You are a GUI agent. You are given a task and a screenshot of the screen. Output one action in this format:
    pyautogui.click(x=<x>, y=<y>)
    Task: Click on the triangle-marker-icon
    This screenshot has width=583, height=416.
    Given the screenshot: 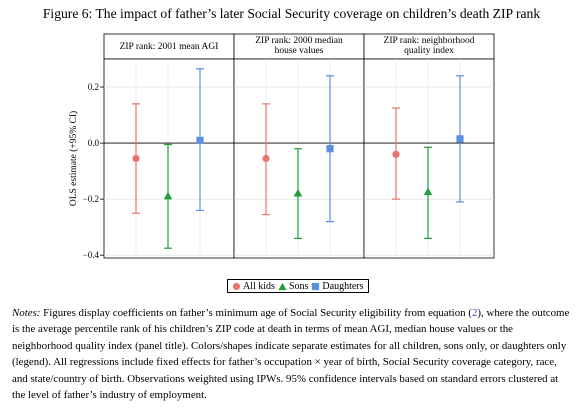 What is the action you would take?
    pyautogui.click(x=282, y=286)
    